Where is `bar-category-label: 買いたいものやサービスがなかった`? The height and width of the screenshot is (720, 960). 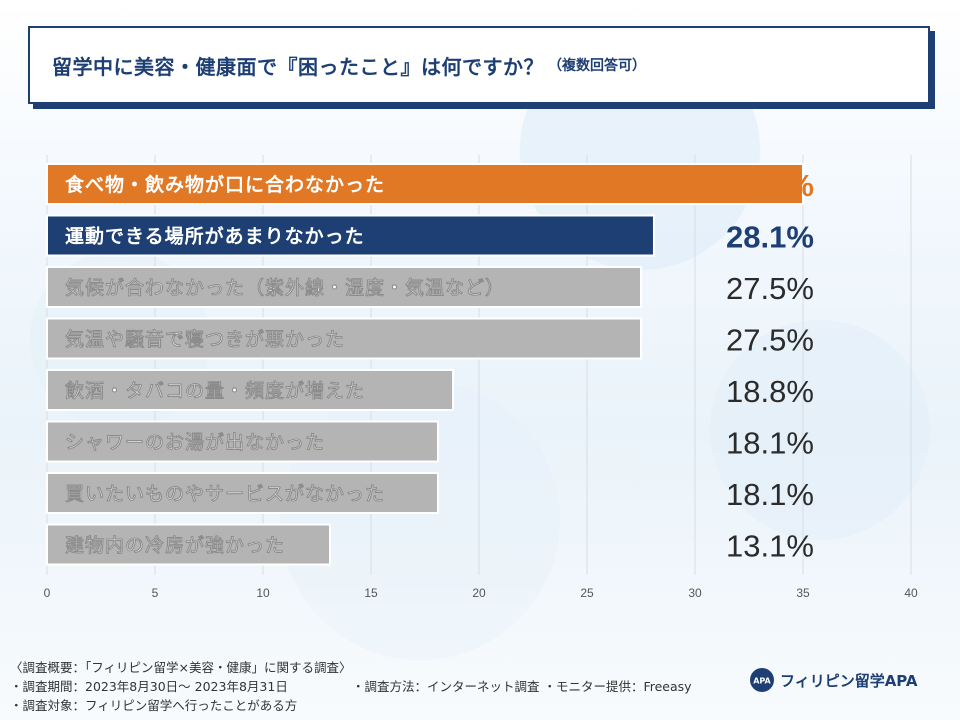
bar-category-label: 買いたいものやサービスがなかった is located at coordinates (225, 493).